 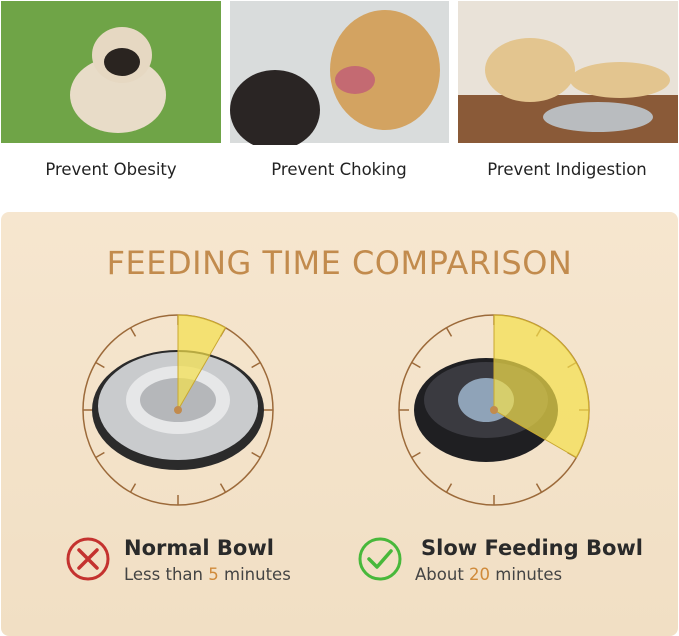 I want to click on bowl-name: Normal Bowl, so click(x=199, y=548).